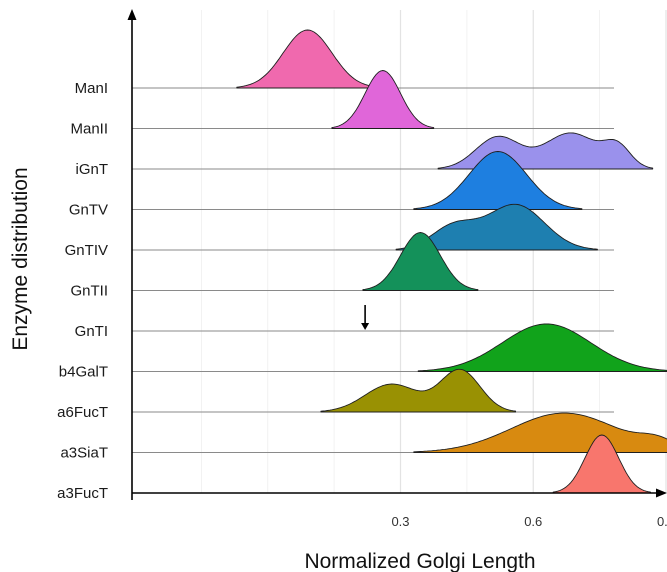 This screenshot has height=572, width=667. I want to click on category-label: GnTI, so click(91, 331).